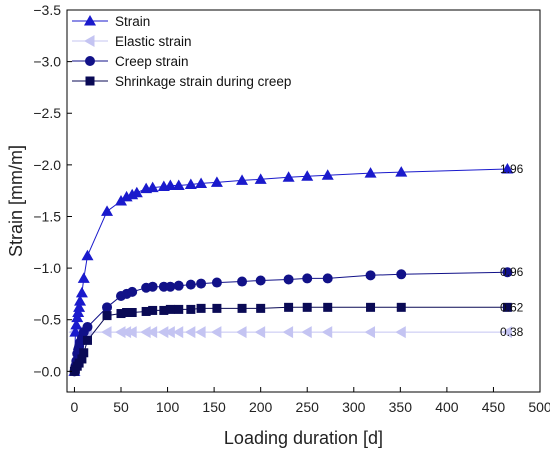  What do you see at coordinates (512, 307) in the screenshot?
I see `end-label-shrinkage-strain-during-creep: 0.62` at bounding box center [512, 307].